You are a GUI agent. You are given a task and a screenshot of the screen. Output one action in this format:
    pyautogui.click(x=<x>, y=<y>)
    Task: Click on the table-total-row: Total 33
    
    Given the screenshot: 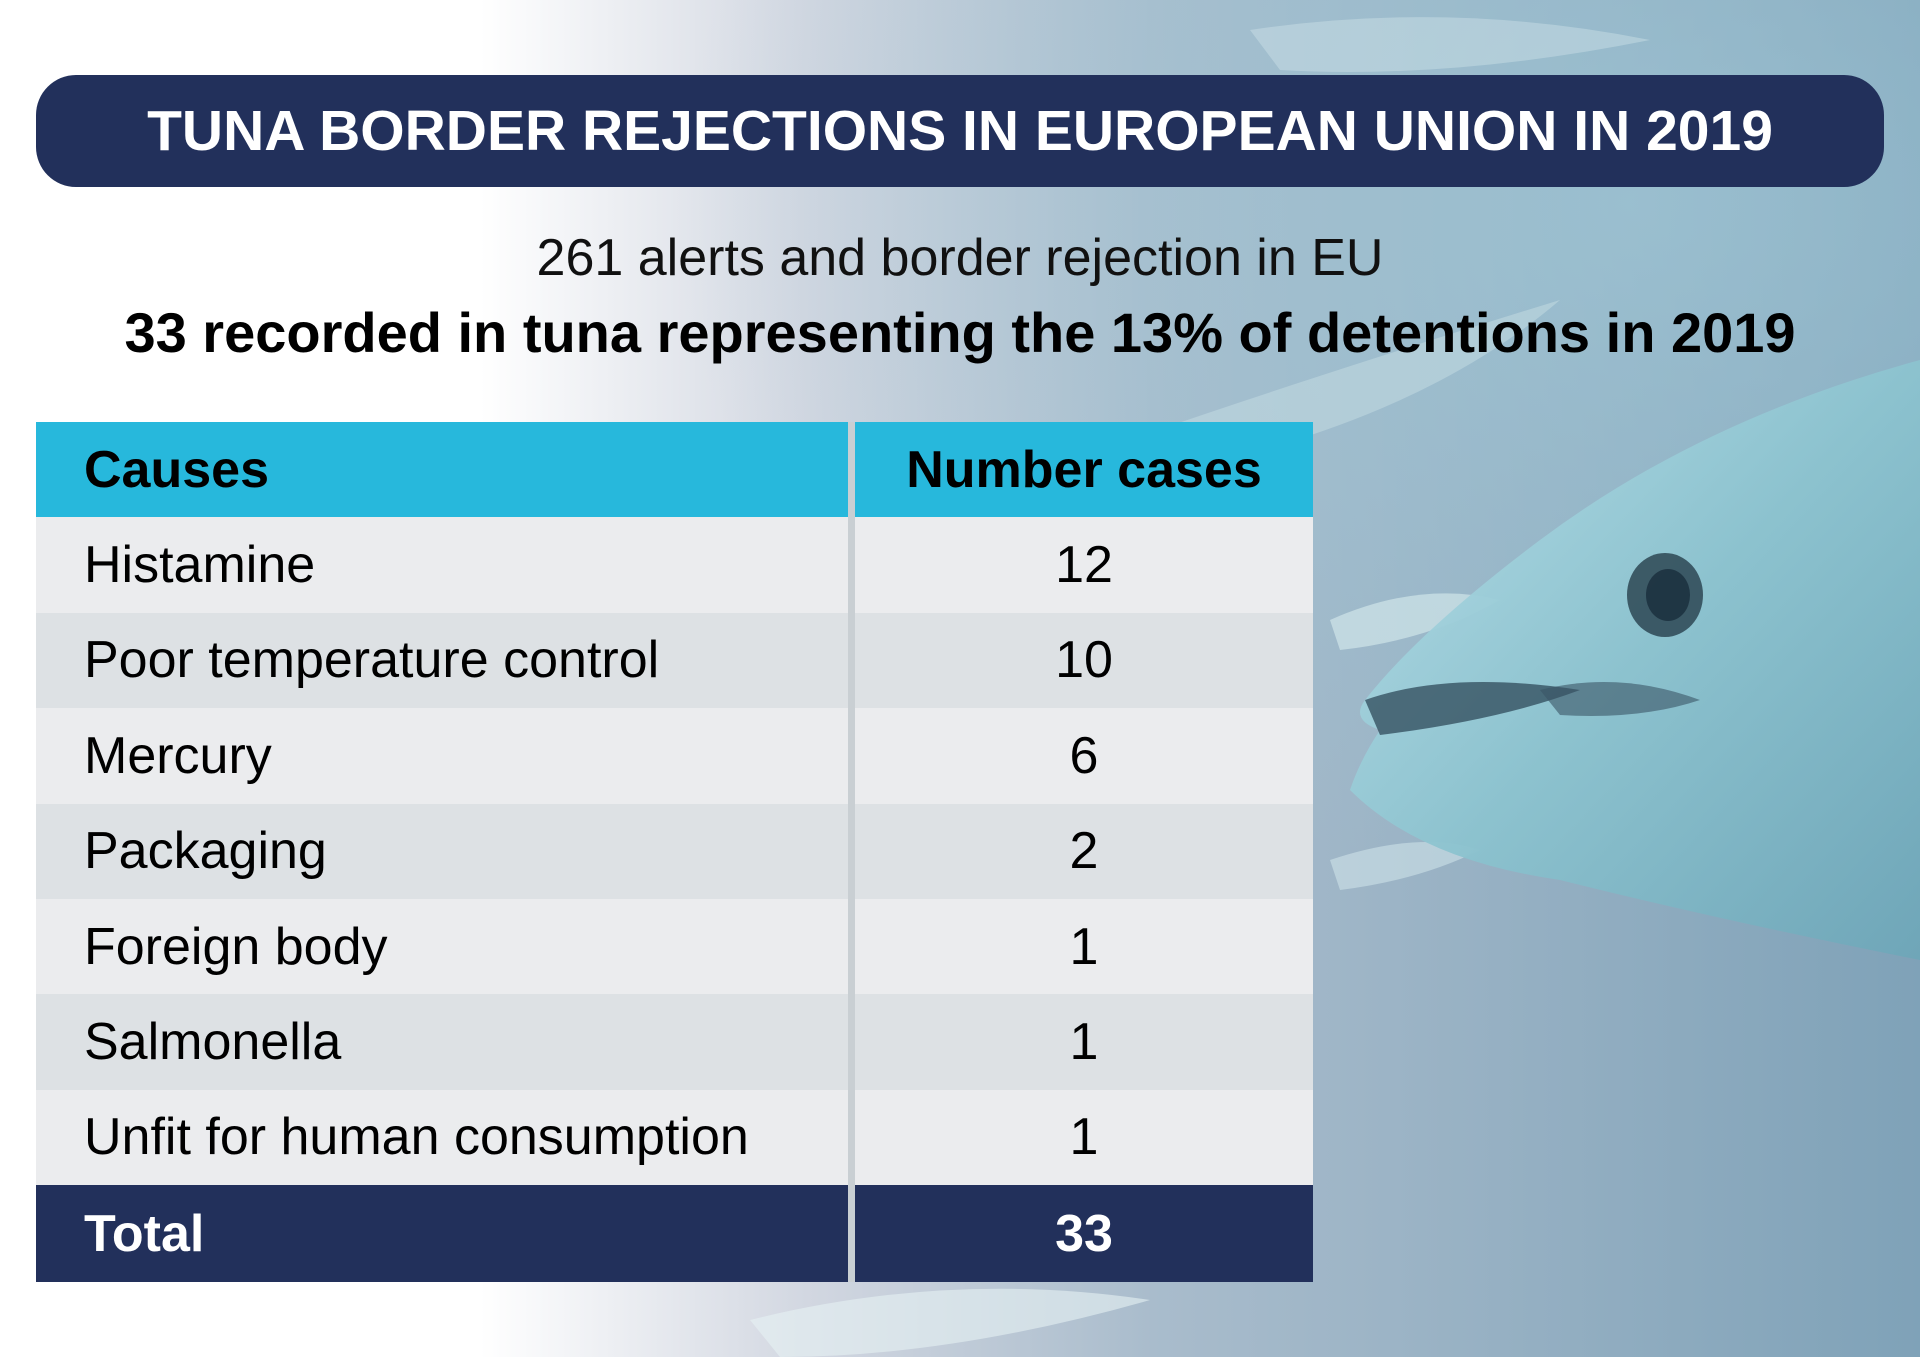 What is the action you would take?
    pyautogui.click(x=674, y=1234)
    